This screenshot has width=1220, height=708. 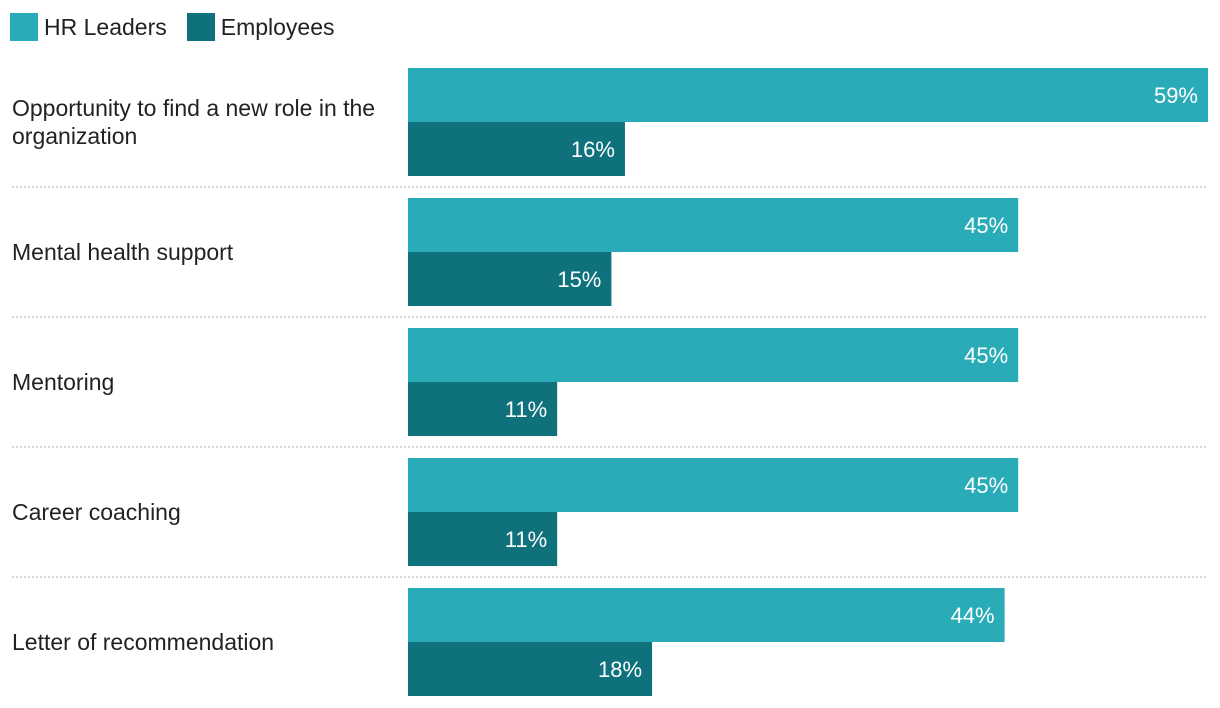 What do you see at coordinates (579, 279) in the screenshot?
I see `data-label: 15%` at bounding box center [579, 279].